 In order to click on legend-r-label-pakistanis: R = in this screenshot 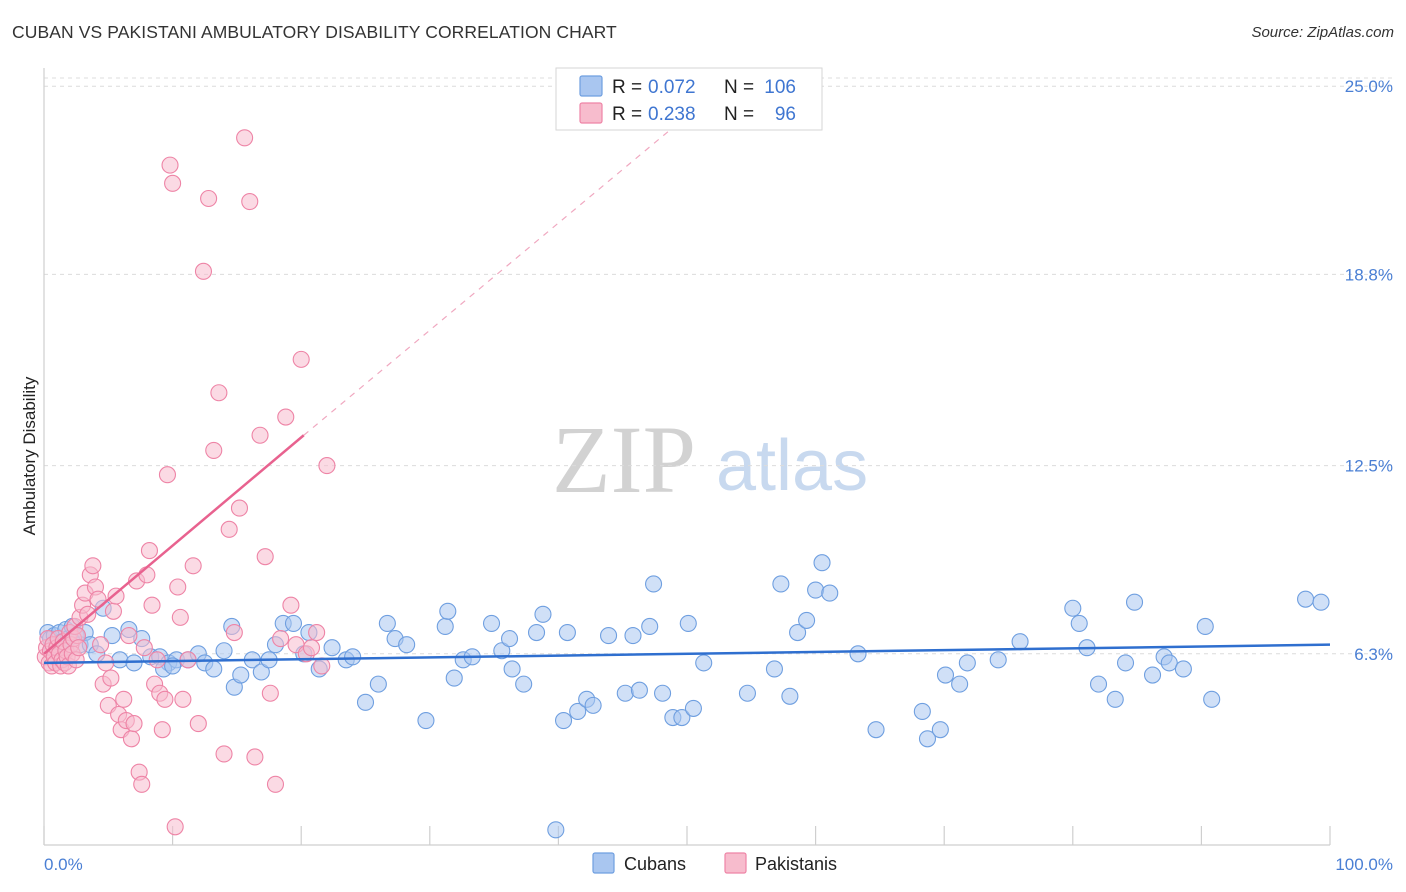, I will do `click(627, 114)`.